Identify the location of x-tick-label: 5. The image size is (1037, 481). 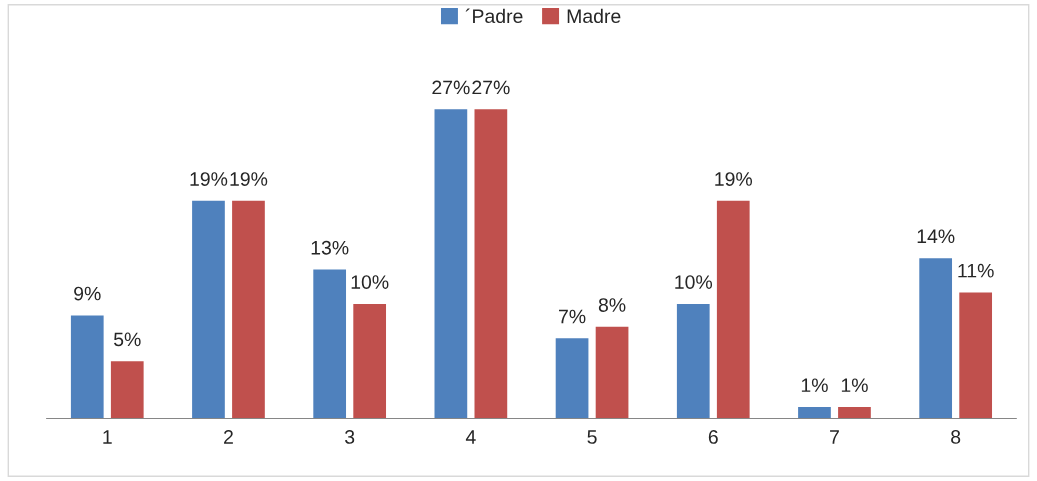
(592, 437).